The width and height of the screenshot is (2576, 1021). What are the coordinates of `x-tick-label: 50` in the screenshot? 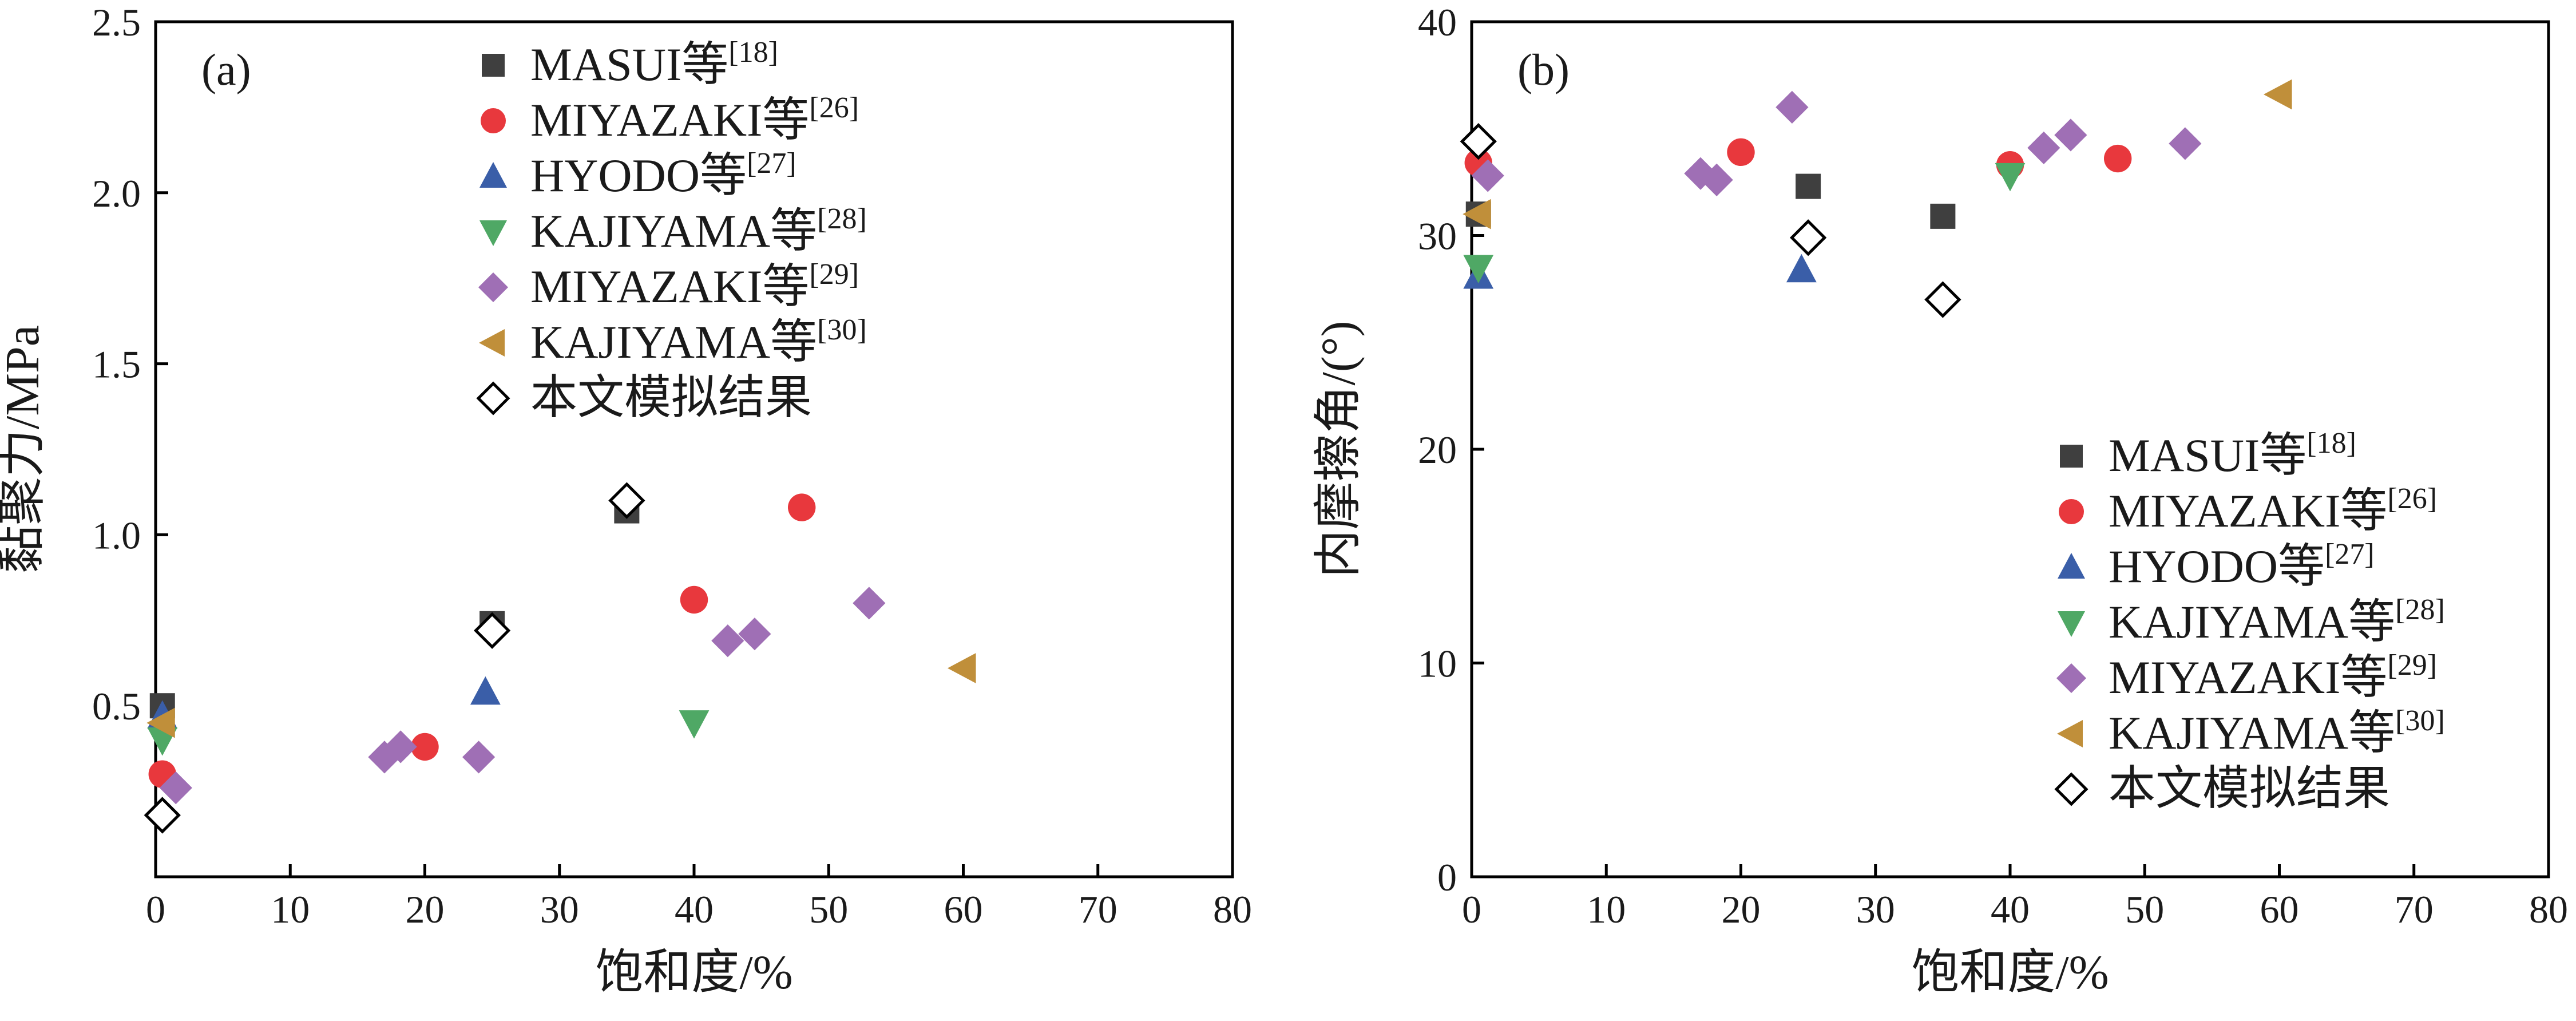 It's located at (2144, 909).